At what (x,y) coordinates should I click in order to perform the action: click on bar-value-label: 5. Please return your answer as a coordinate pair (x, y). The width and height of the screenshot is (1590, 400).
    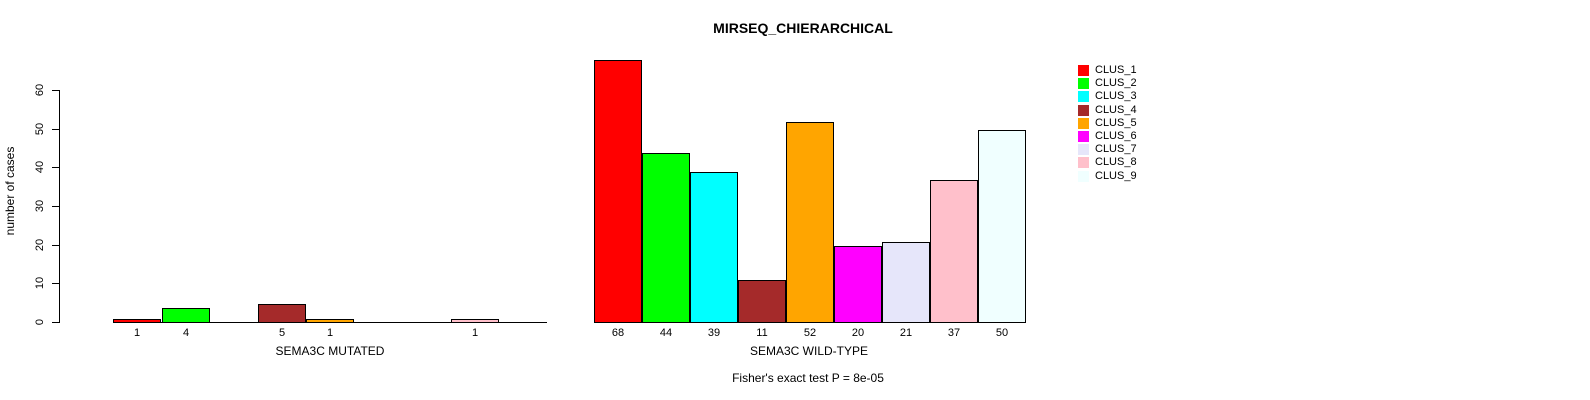
    Looking at the image, I should click on (282, 333).